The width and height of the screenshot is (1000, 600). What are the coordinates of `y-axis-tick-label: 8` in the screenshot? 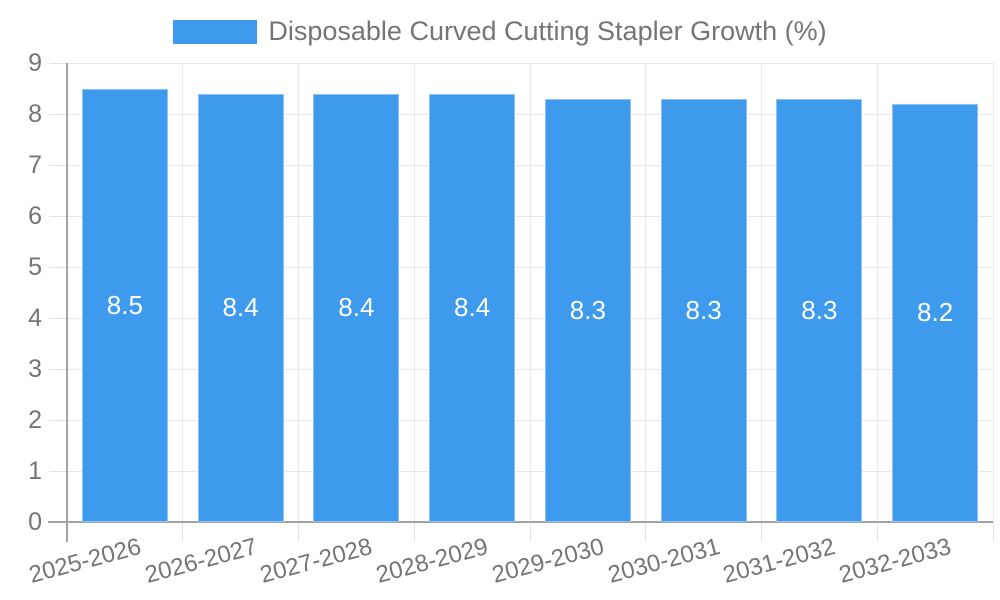 It's located at (35, 114).